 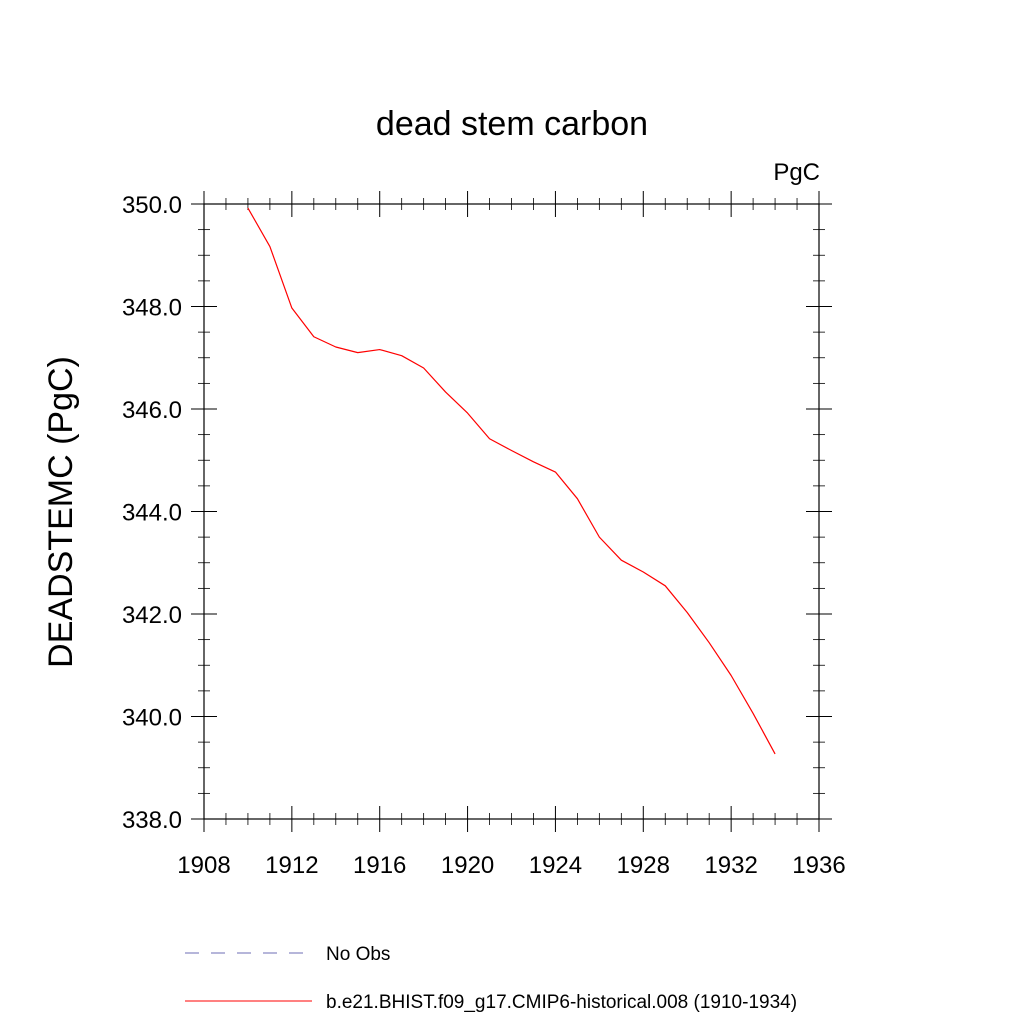 What do you see at coordinates (818, 865) in the screenshot?
I see `x-tick-label: 1936` at bounding box center [818, 865].